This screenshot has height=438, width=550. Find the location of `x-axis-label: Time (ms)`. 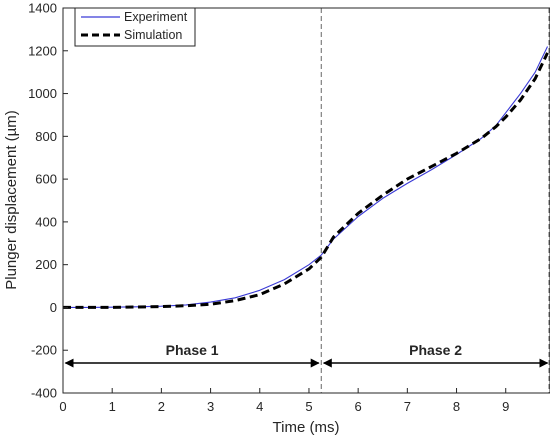

x-axis-label: Time (ms) is located at coordinates (306, 427).